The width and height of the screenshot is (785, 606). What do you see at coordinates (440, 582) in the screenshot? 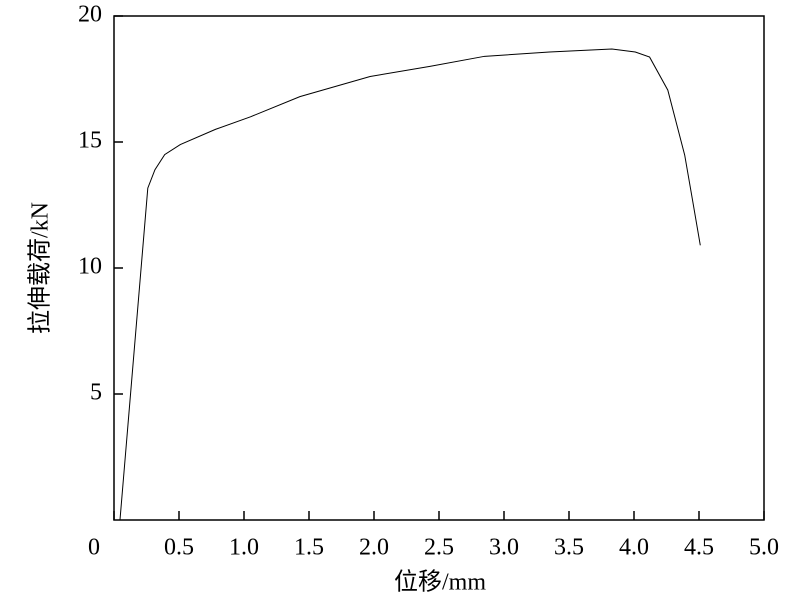
I see `x-axis-label: 位移/mm` at bounding box center [440, 582].